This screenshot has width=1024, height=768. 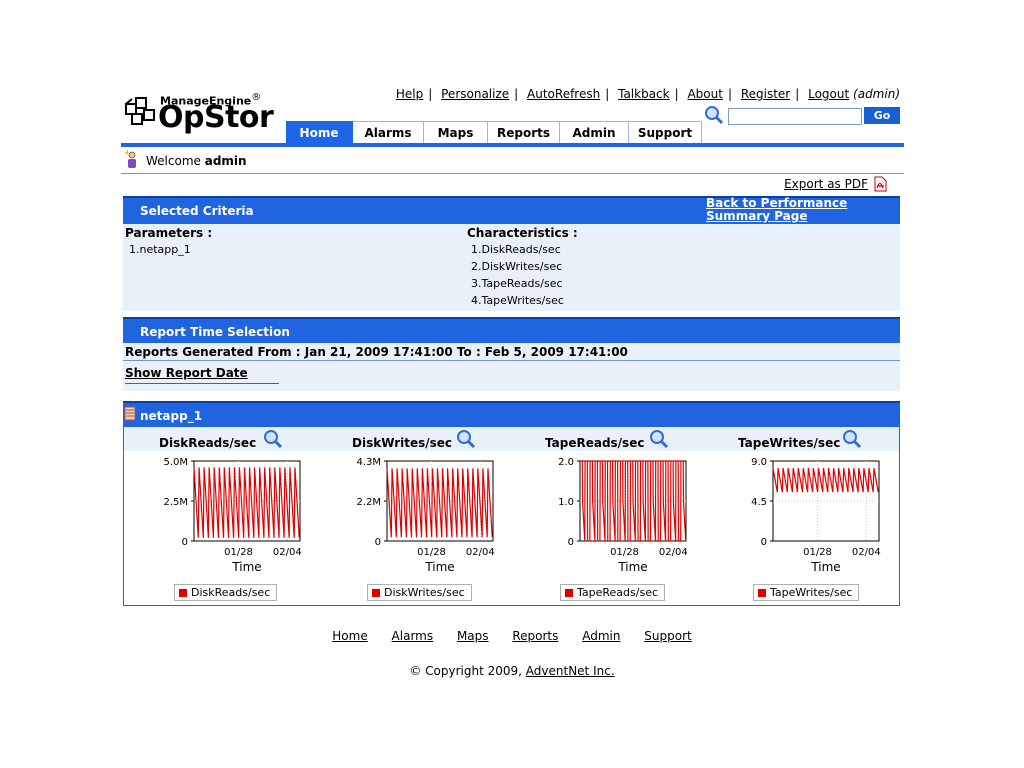 What do you see at coordinates (511, 330) in the screenshot?
I see `report-time-header: Report Time Selection` at bounding box center [511, 330].